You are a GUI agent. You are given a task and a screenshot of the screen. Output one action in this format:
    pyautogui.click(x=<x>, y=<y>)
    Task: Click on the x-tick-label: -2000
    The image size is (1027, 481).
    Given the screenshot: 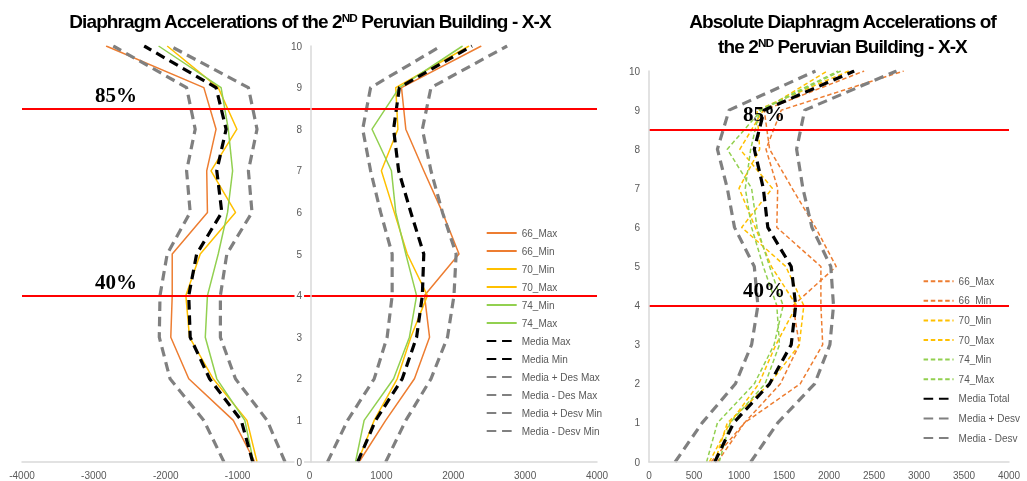 What is the action you would take?
    pyautogui.click(x=165, y=475)
    